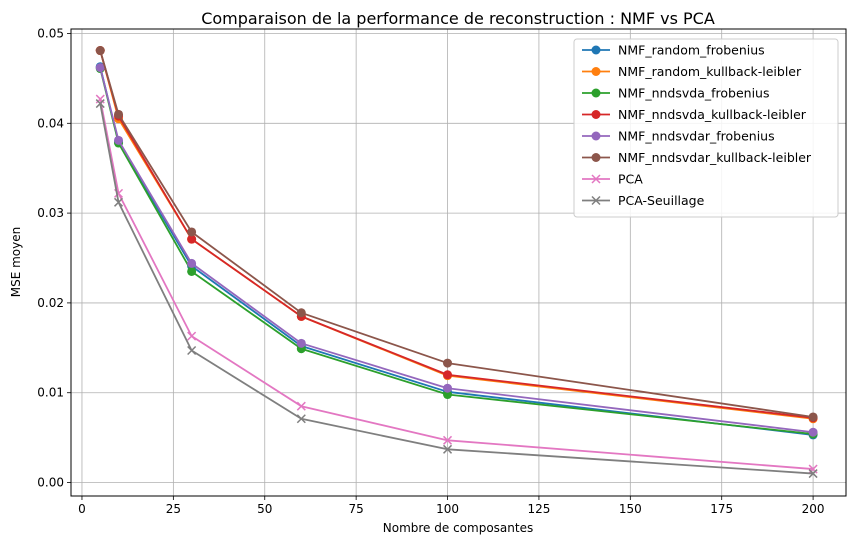 This screenshot has width=855, height=547. I want to click on legend-item: NMF_nndsvda_frobenius, so click(675, 93).